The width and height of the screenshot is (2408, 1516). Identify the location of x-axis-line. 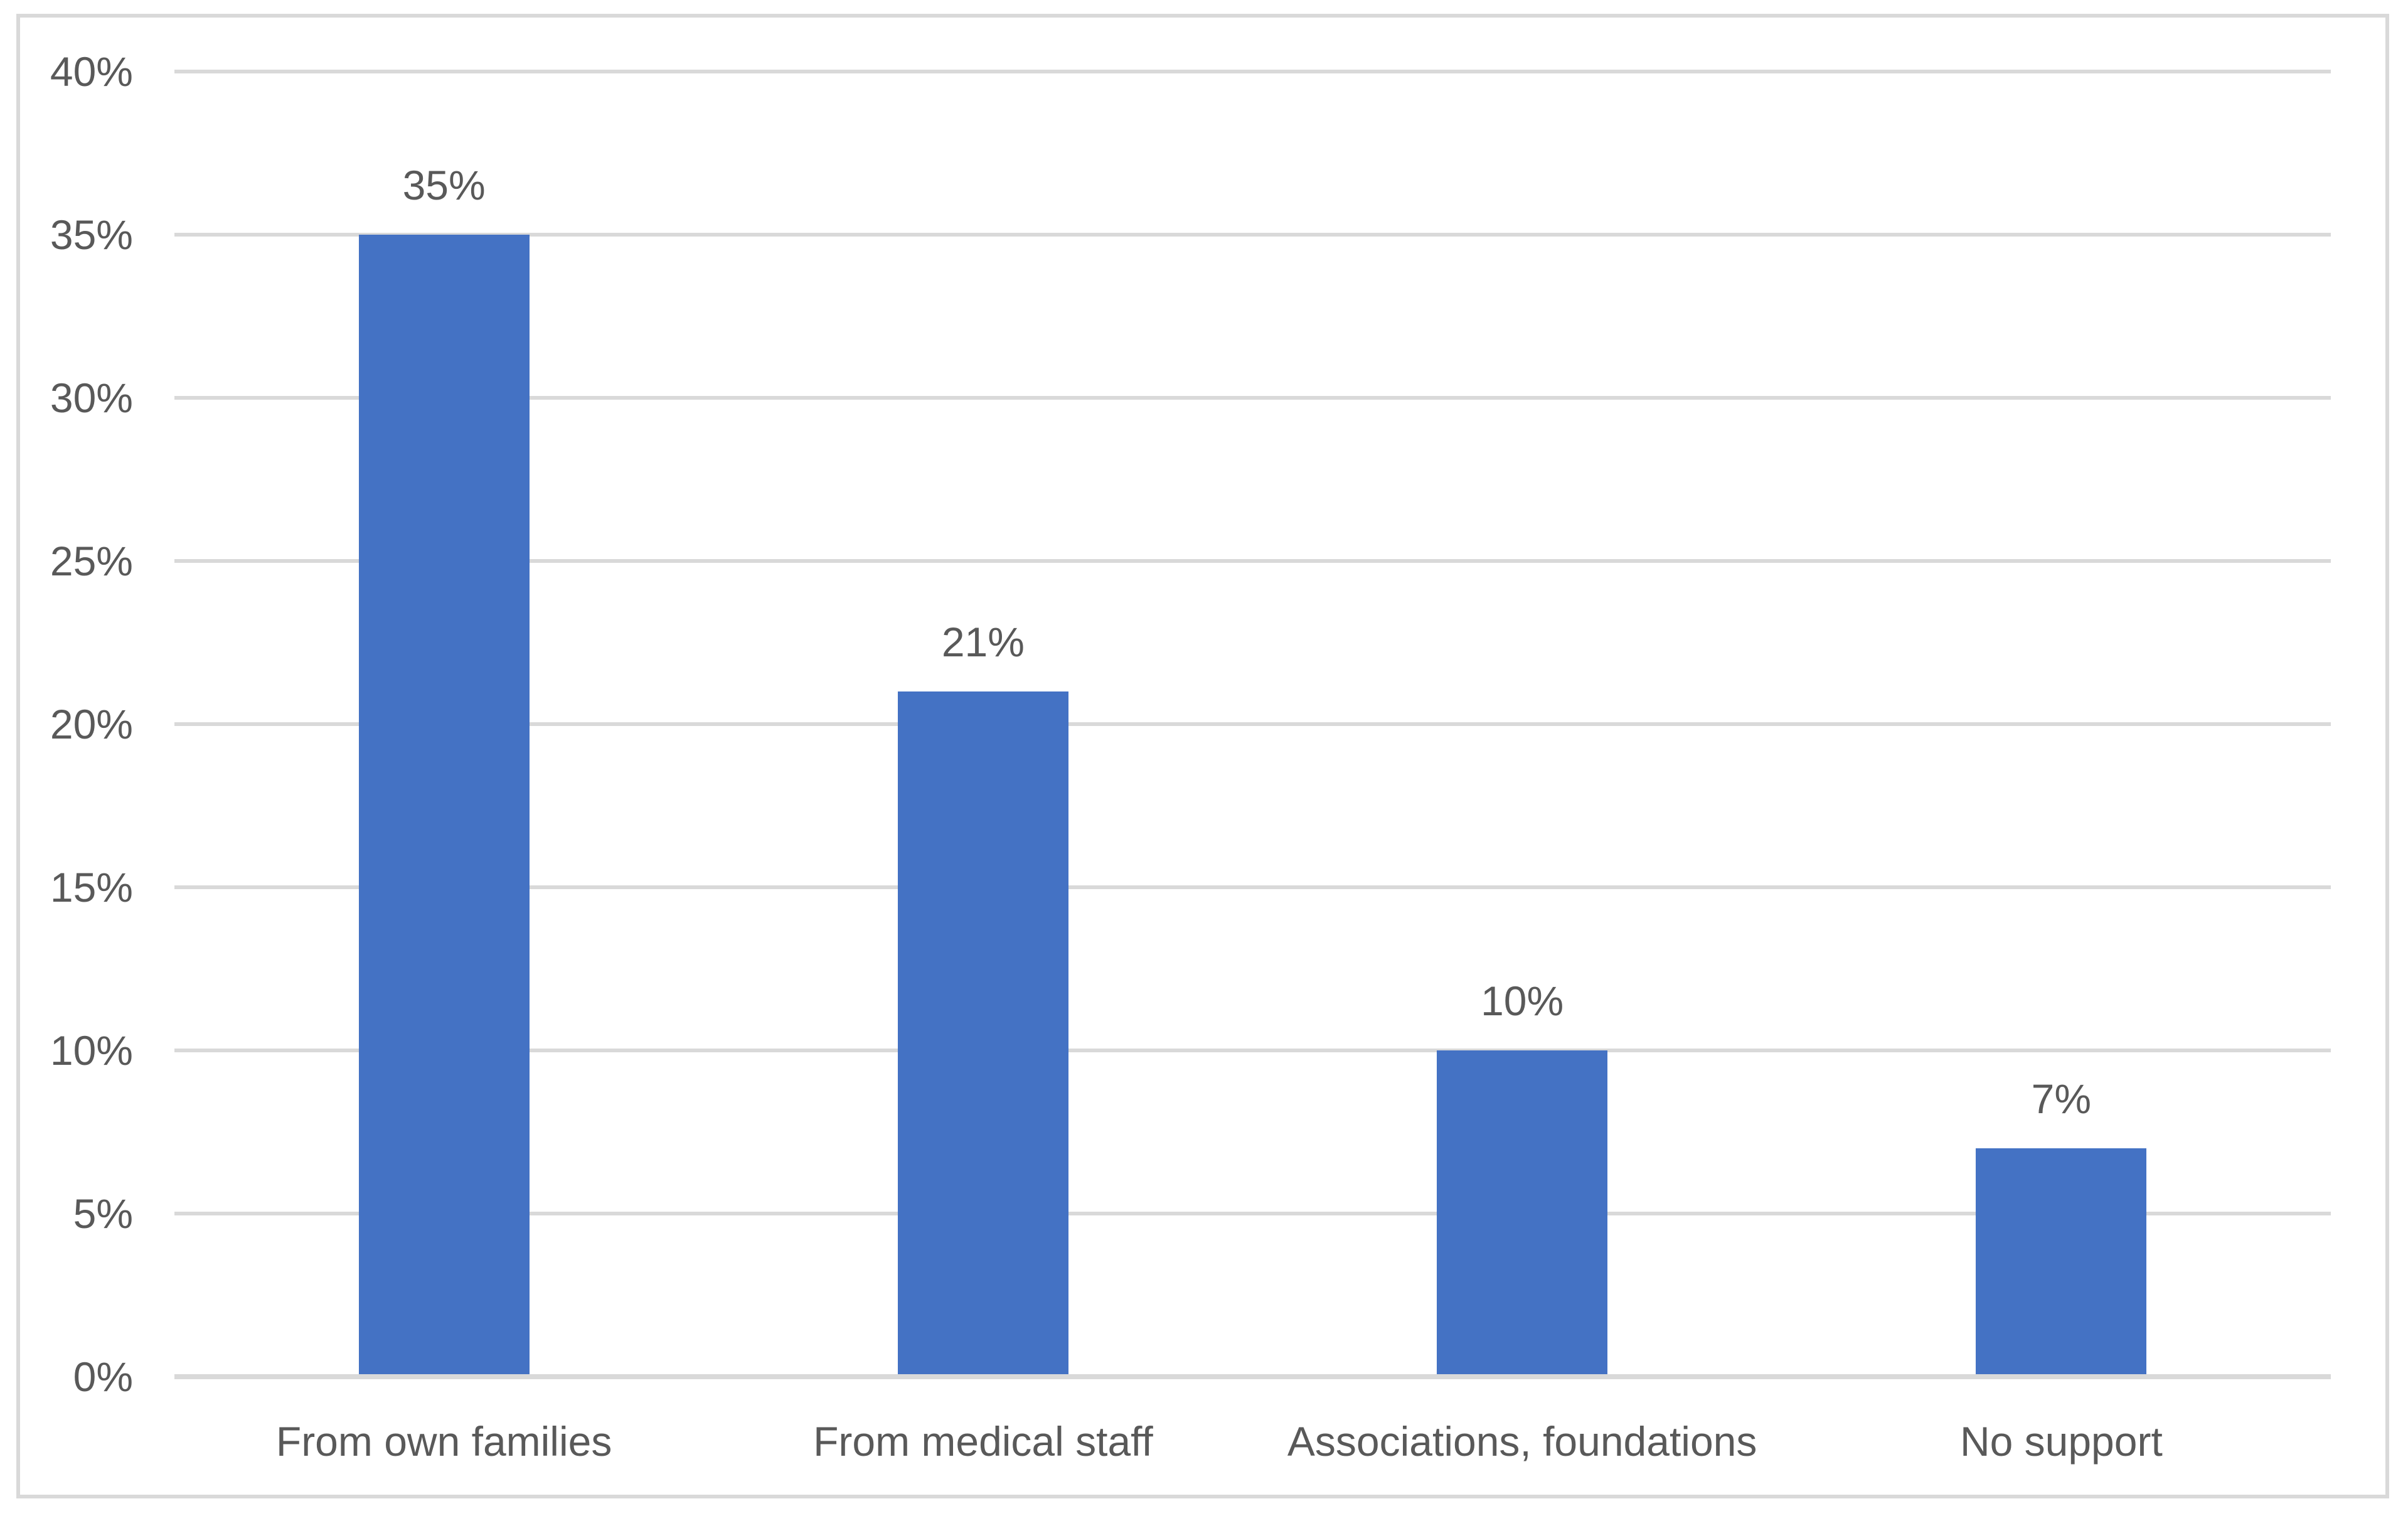
(1252, 1377).